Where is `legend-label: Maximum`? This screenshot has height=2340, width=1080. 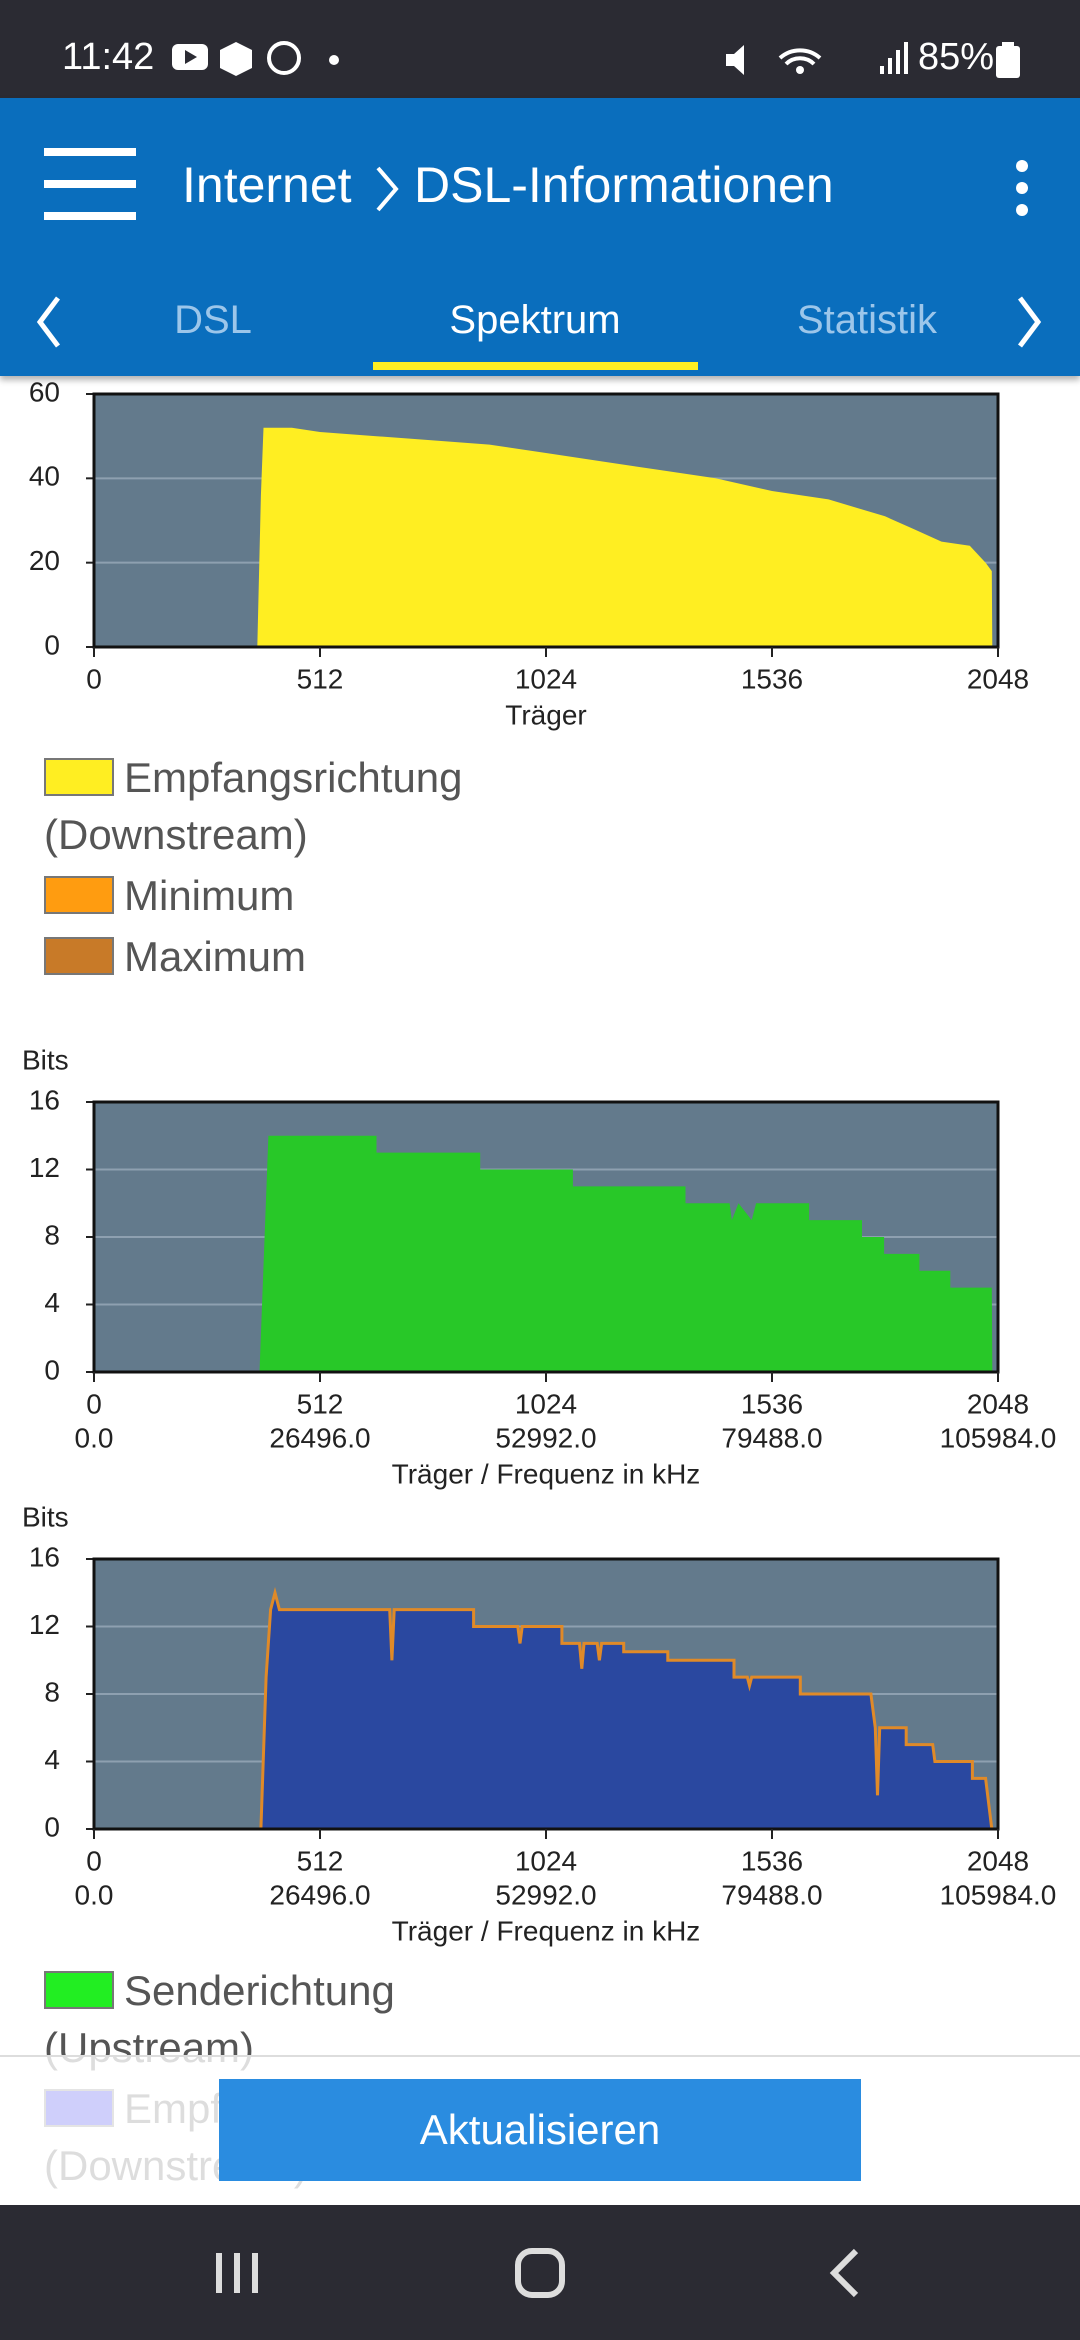
legend-label: Maximum is located at coordinates (215, 956).